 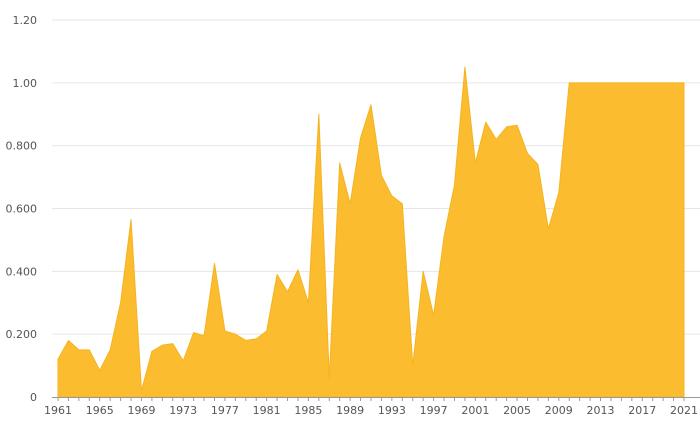 I want to click on x-tick-label: 1961, so click(x=58, y=410).